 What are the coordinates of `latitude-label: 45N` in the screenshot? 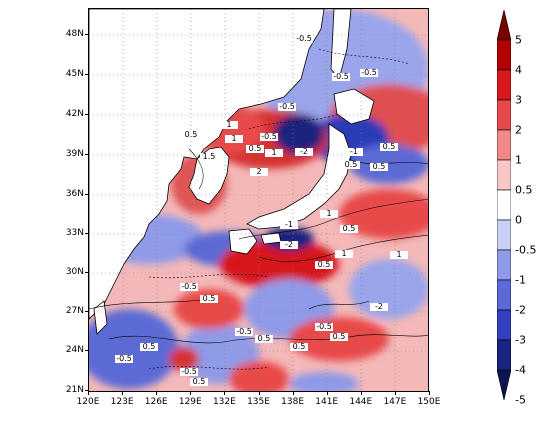 It's located at (74, 74).